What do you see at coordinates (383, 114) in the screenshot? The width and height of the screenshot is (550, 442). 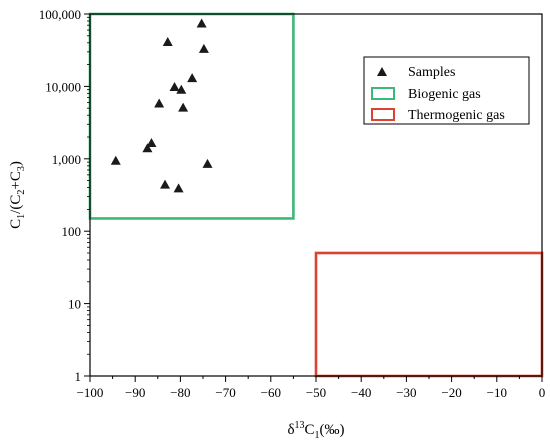 I see `legend-swatch-thermogenic` at bounding box center [383, 114].